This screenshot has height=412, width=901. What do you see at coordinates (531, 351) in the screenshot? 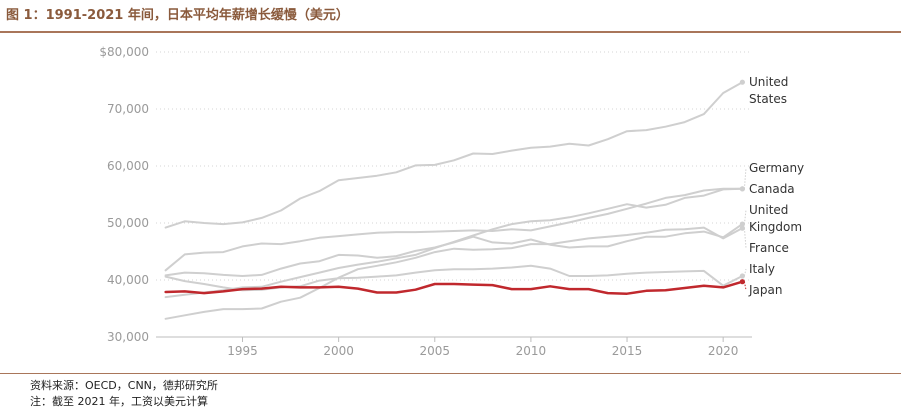
I see `x-tick-label: 2010` at bounding box center [531, 351].